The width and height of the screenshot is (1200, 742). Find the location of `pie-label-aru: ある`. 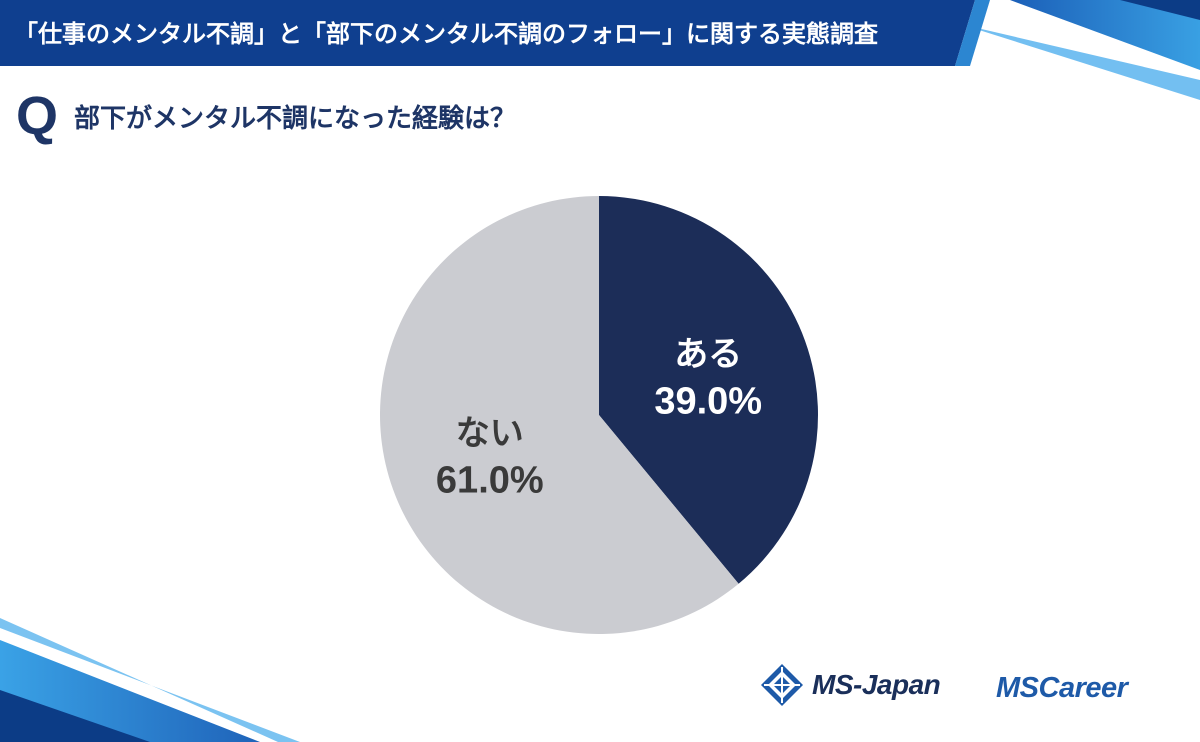

pie-label-aru: ある is located at coordinates (708, 355).